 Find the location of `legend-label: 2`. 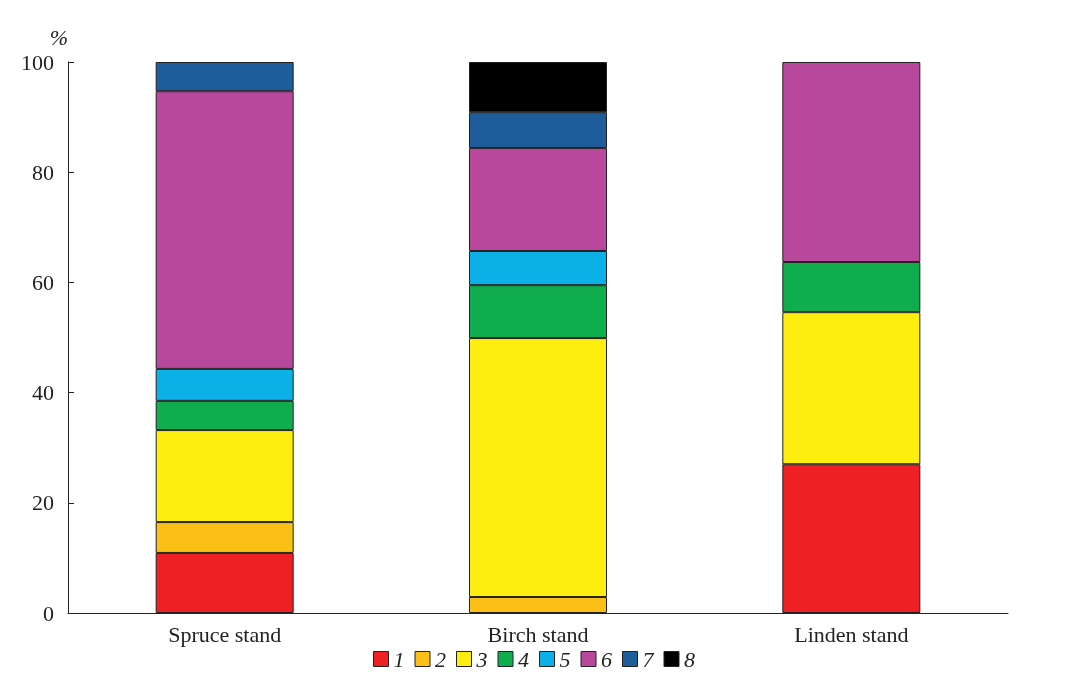

legend-label: 2 is located at coordinates (440, 659).